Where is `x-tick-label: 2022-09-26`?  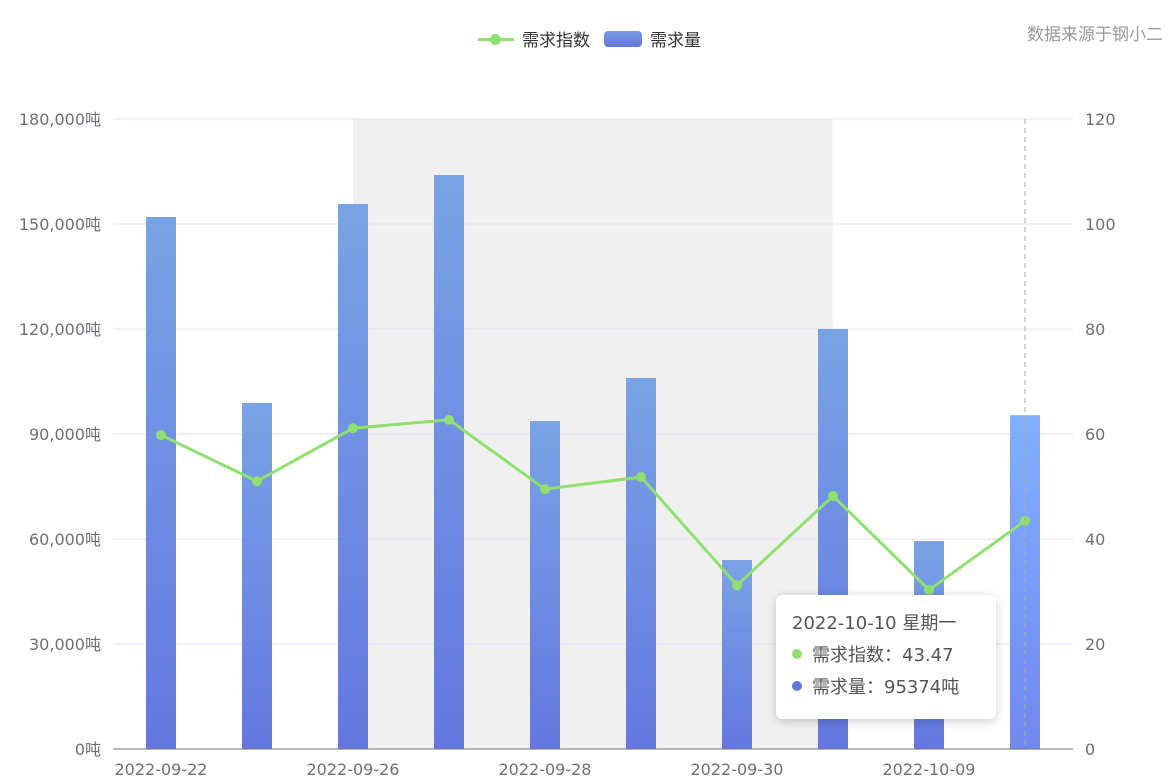
x-tick-label: 2022-09-26 is located at coordinates (353, 769).